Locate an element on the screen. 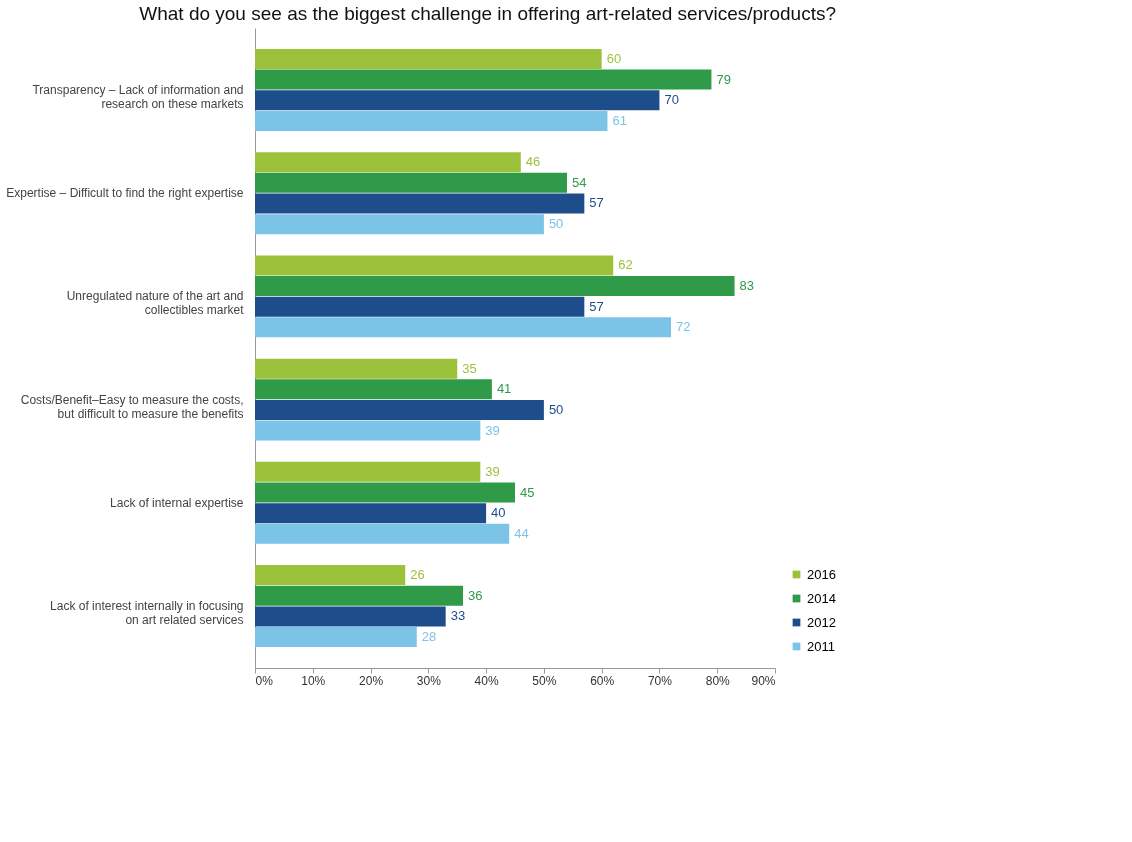 The width and height of the screenshot is (1132, 842). x-tick-label: 20% is located at coordinates (371, 680).